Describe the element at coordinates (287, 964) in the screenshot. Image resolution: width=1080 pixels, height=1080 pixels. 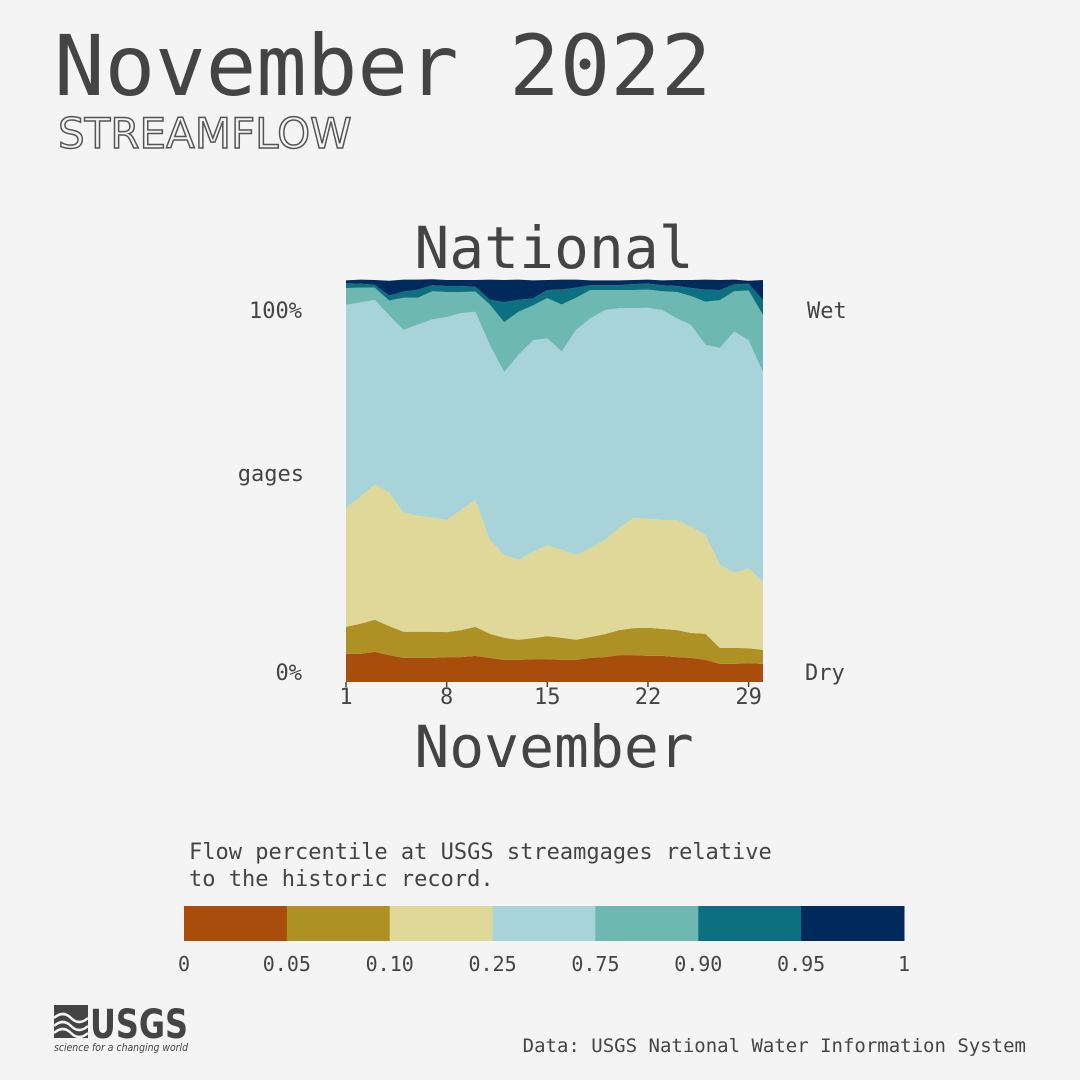
I see `legend-tick-label: 0.05` at that location.